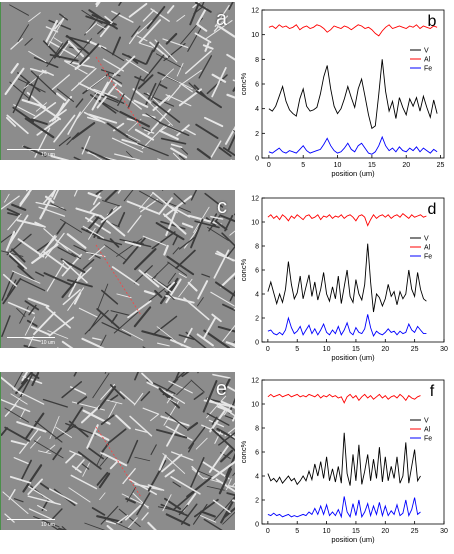 This screenshot has width=454, height=554. What do you see at coordinates (222, 207) in the screenshot?
I see `panel-letter: c` at bounding box center [222, 207].